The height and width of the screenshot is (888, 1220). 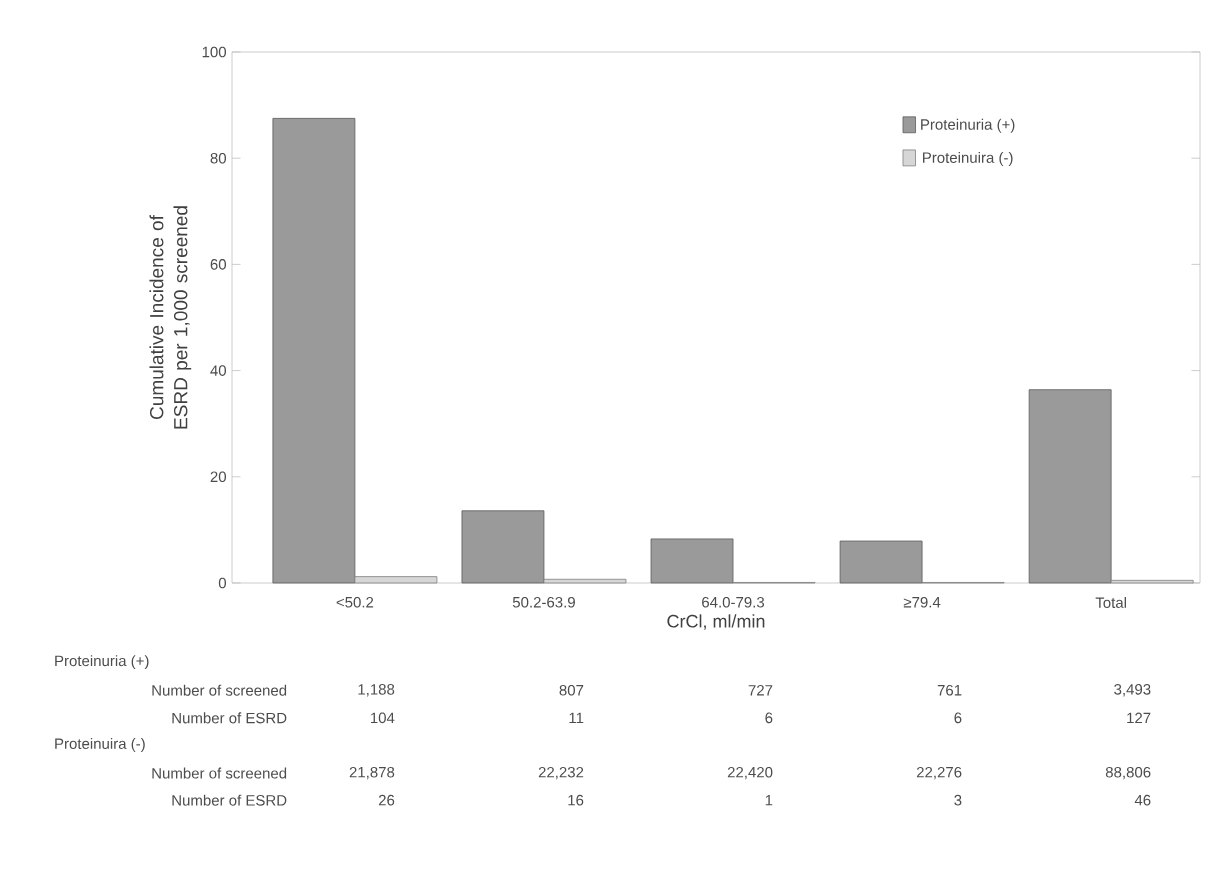 I want to click on text: 11, so click(x=576, y=718).